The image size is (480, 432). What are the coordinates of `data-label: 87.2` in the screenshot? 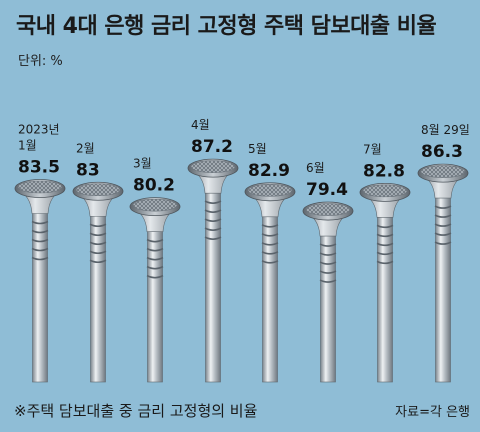 It's located at (212, 147).